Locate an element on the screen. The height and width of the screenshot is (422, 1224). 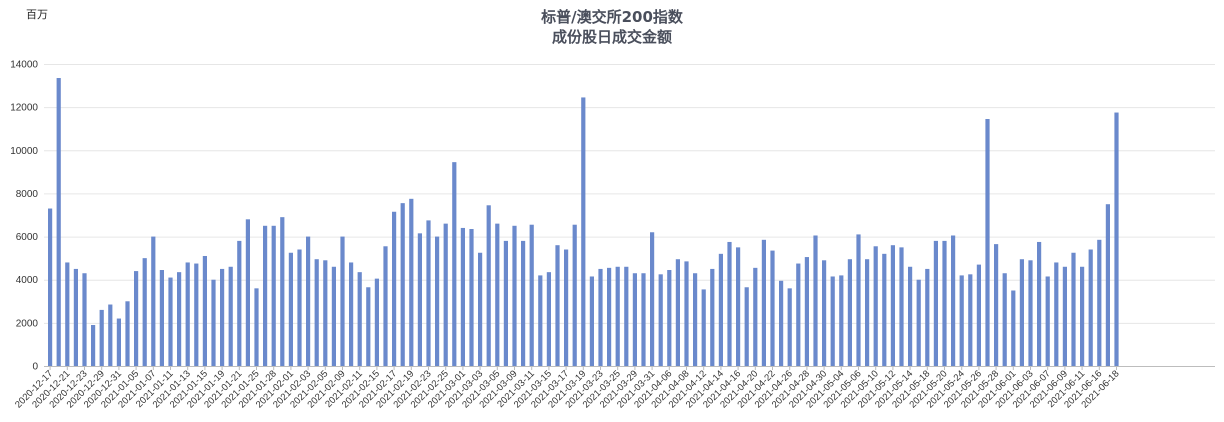
chart-title-line-1: 标普/澳交所200指数 is located at coordinates (612, 17).